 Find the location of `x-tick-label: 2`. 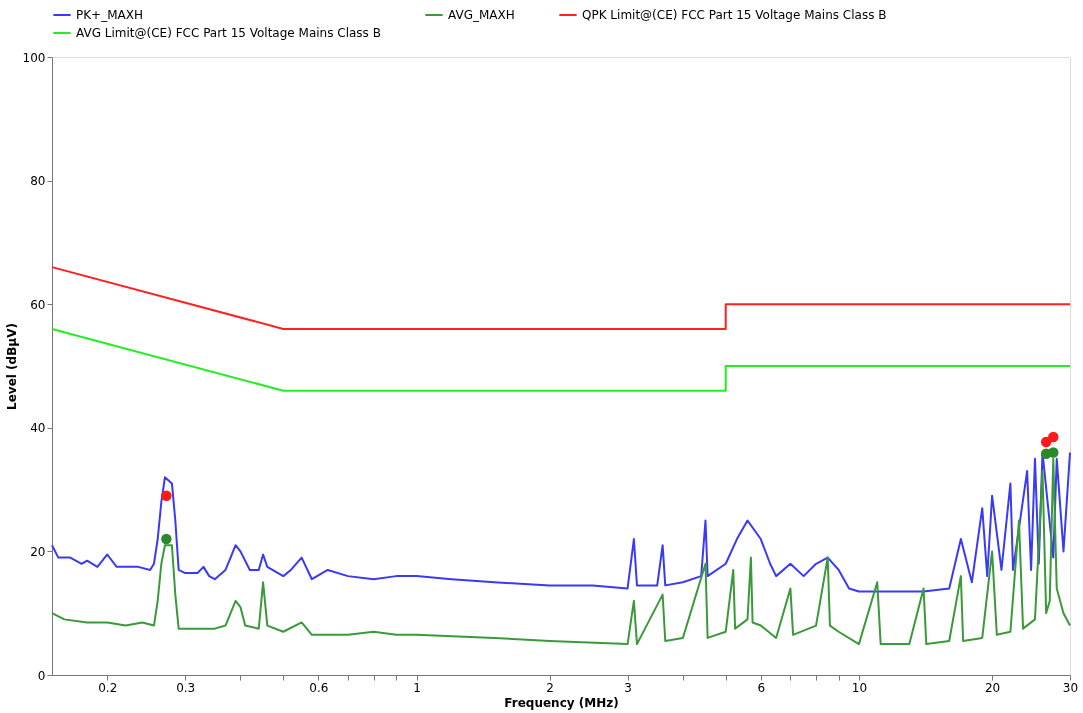

x-tick-label: 2 is located at coordinates (550, 687).